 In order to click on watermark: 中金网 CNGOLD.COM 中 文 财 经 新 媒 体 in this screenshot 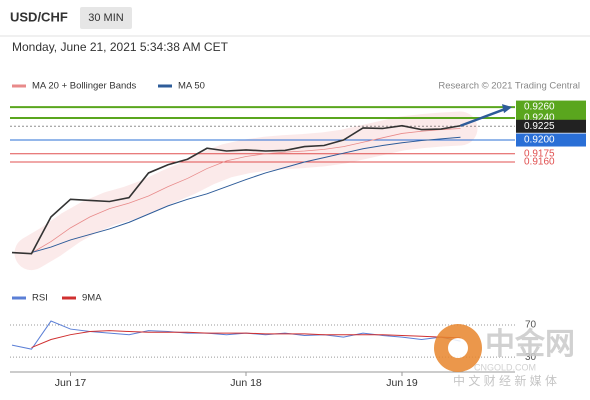, I will do `click(504, 356)`.